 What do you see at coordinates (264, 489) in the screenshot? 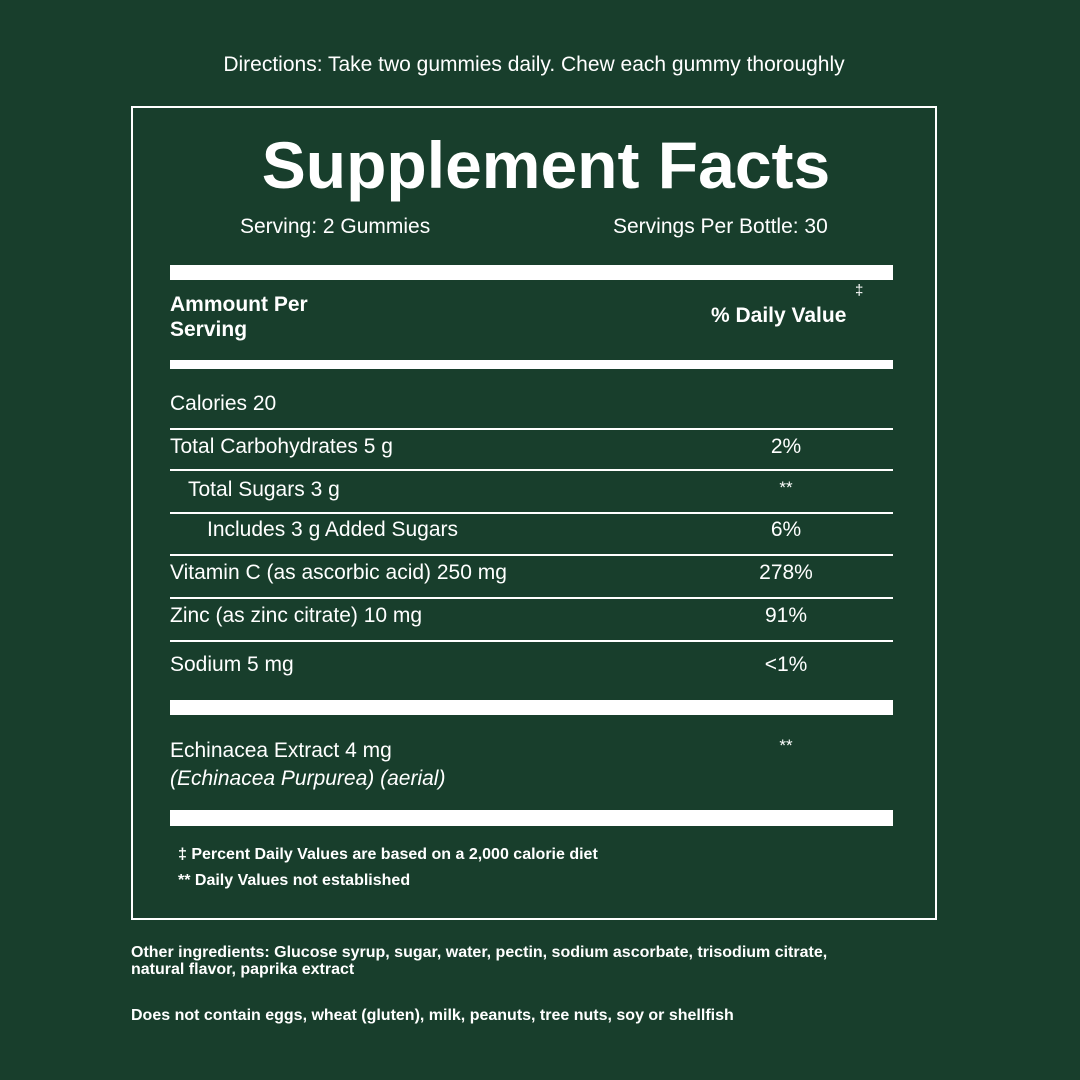
I see `nutrient-row-label: Total Sugars 3 g` at bounding box center [264, 489].